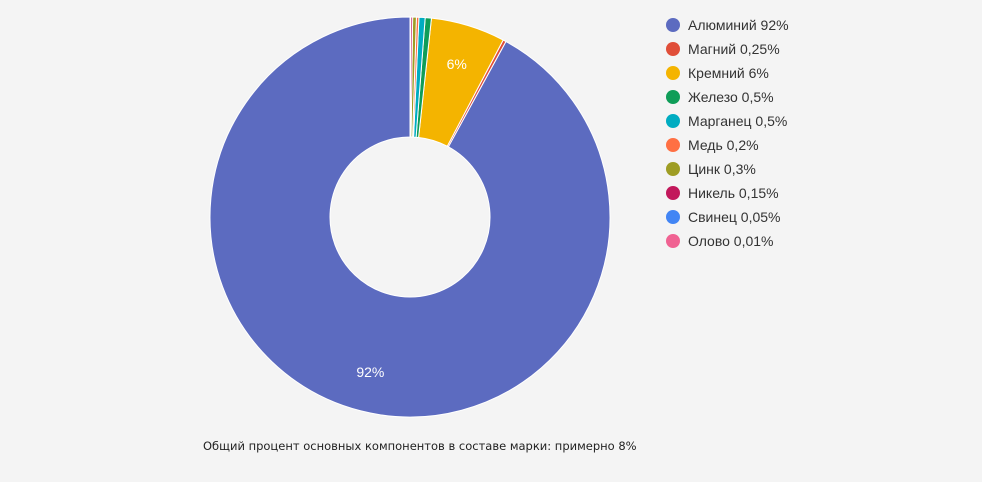  Describe the element at coordinates (370, 372) in the screenshot. I see `slice-label-0: 92%` at that location.